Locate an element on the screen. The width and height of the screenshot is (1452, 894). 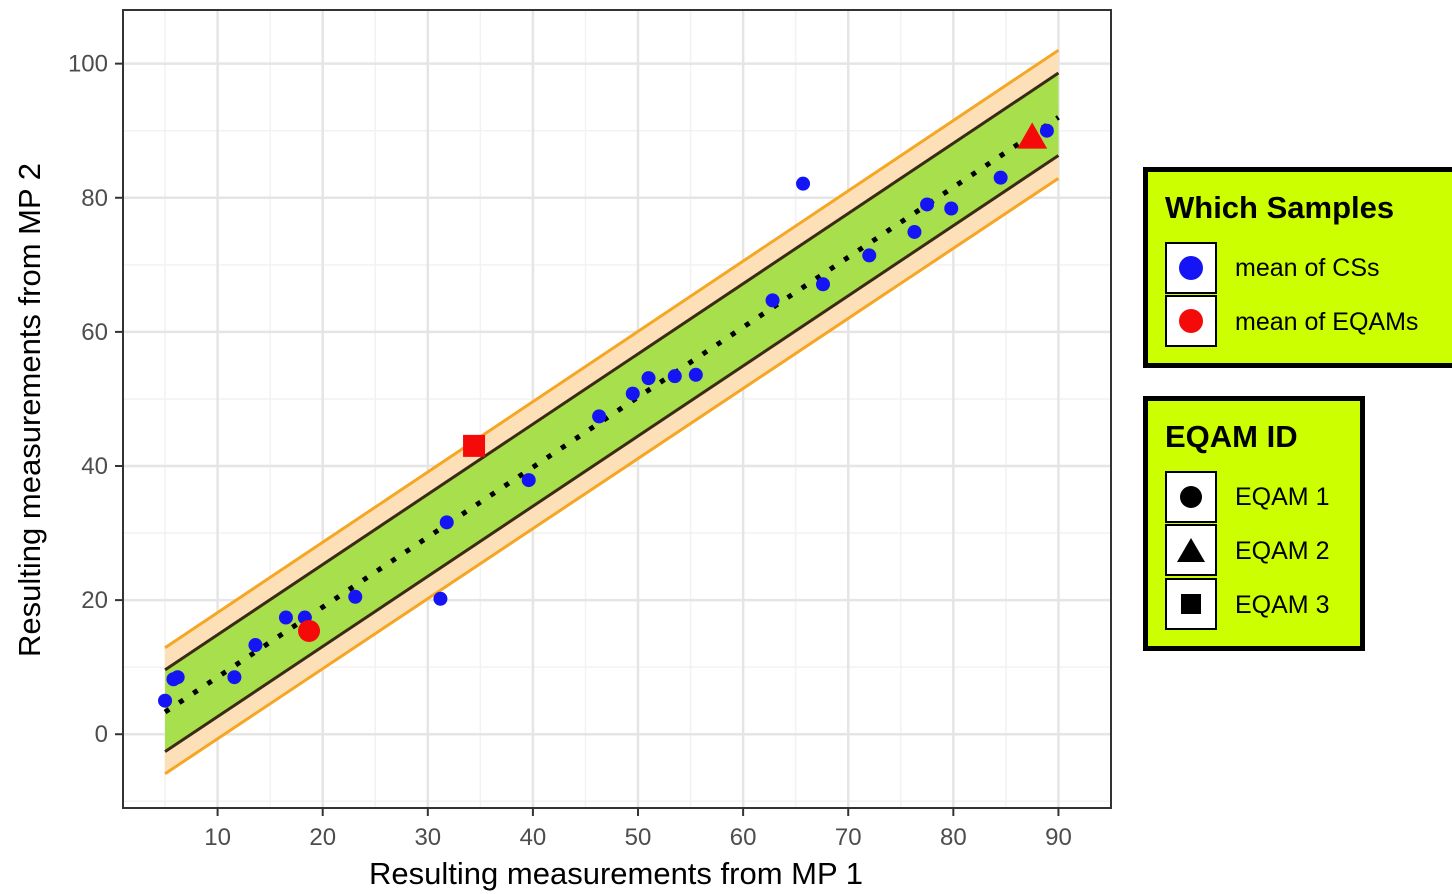
y-tick-label: 0 is located at coordinates (101, 734).